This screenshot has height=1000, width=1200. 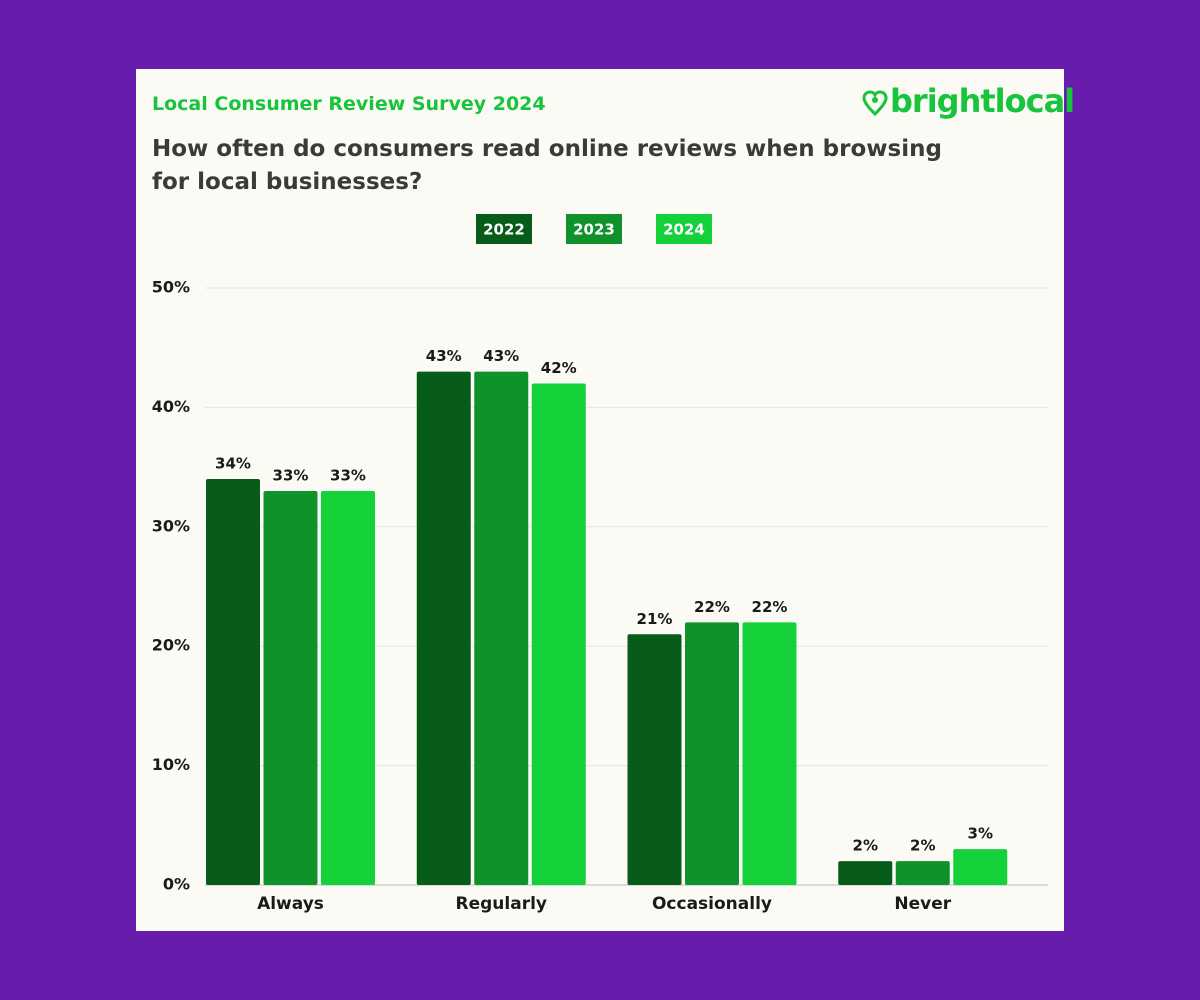 I want to click on y-tick-label: 10%, so click(x=171, y=764).